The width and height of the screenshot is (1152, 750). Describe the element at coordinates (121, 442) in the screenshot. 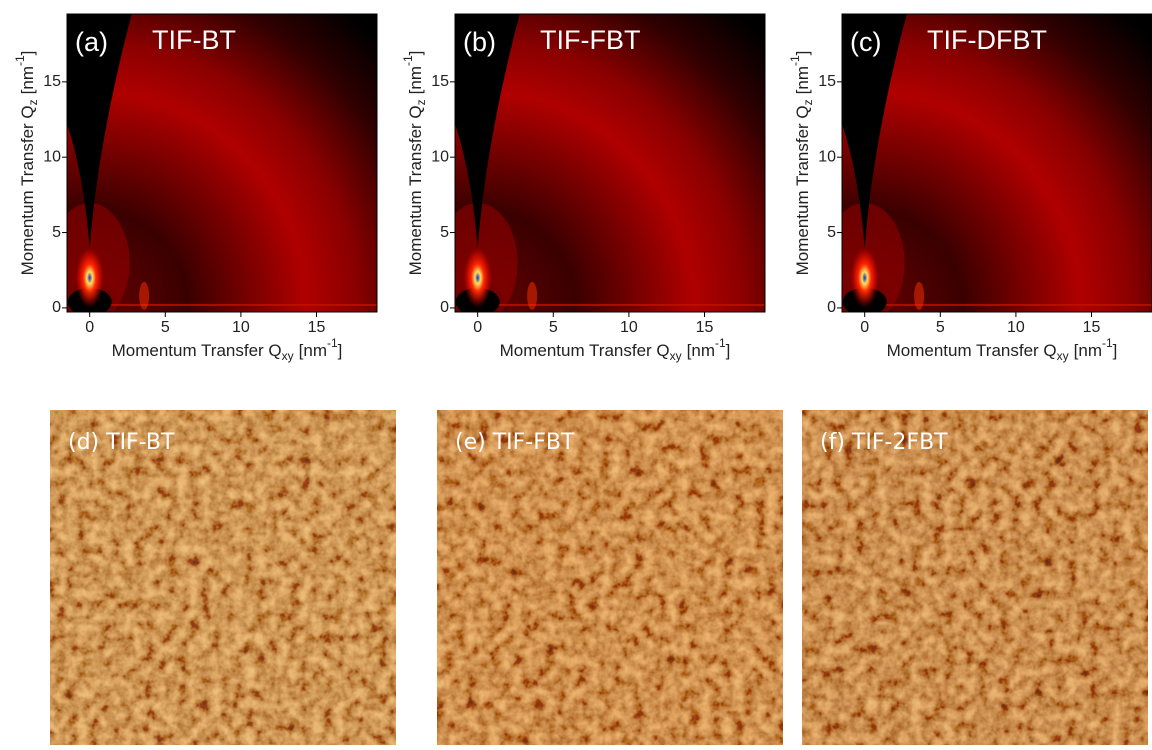

I see `afm-label: (d) TIF-BT` at that location.